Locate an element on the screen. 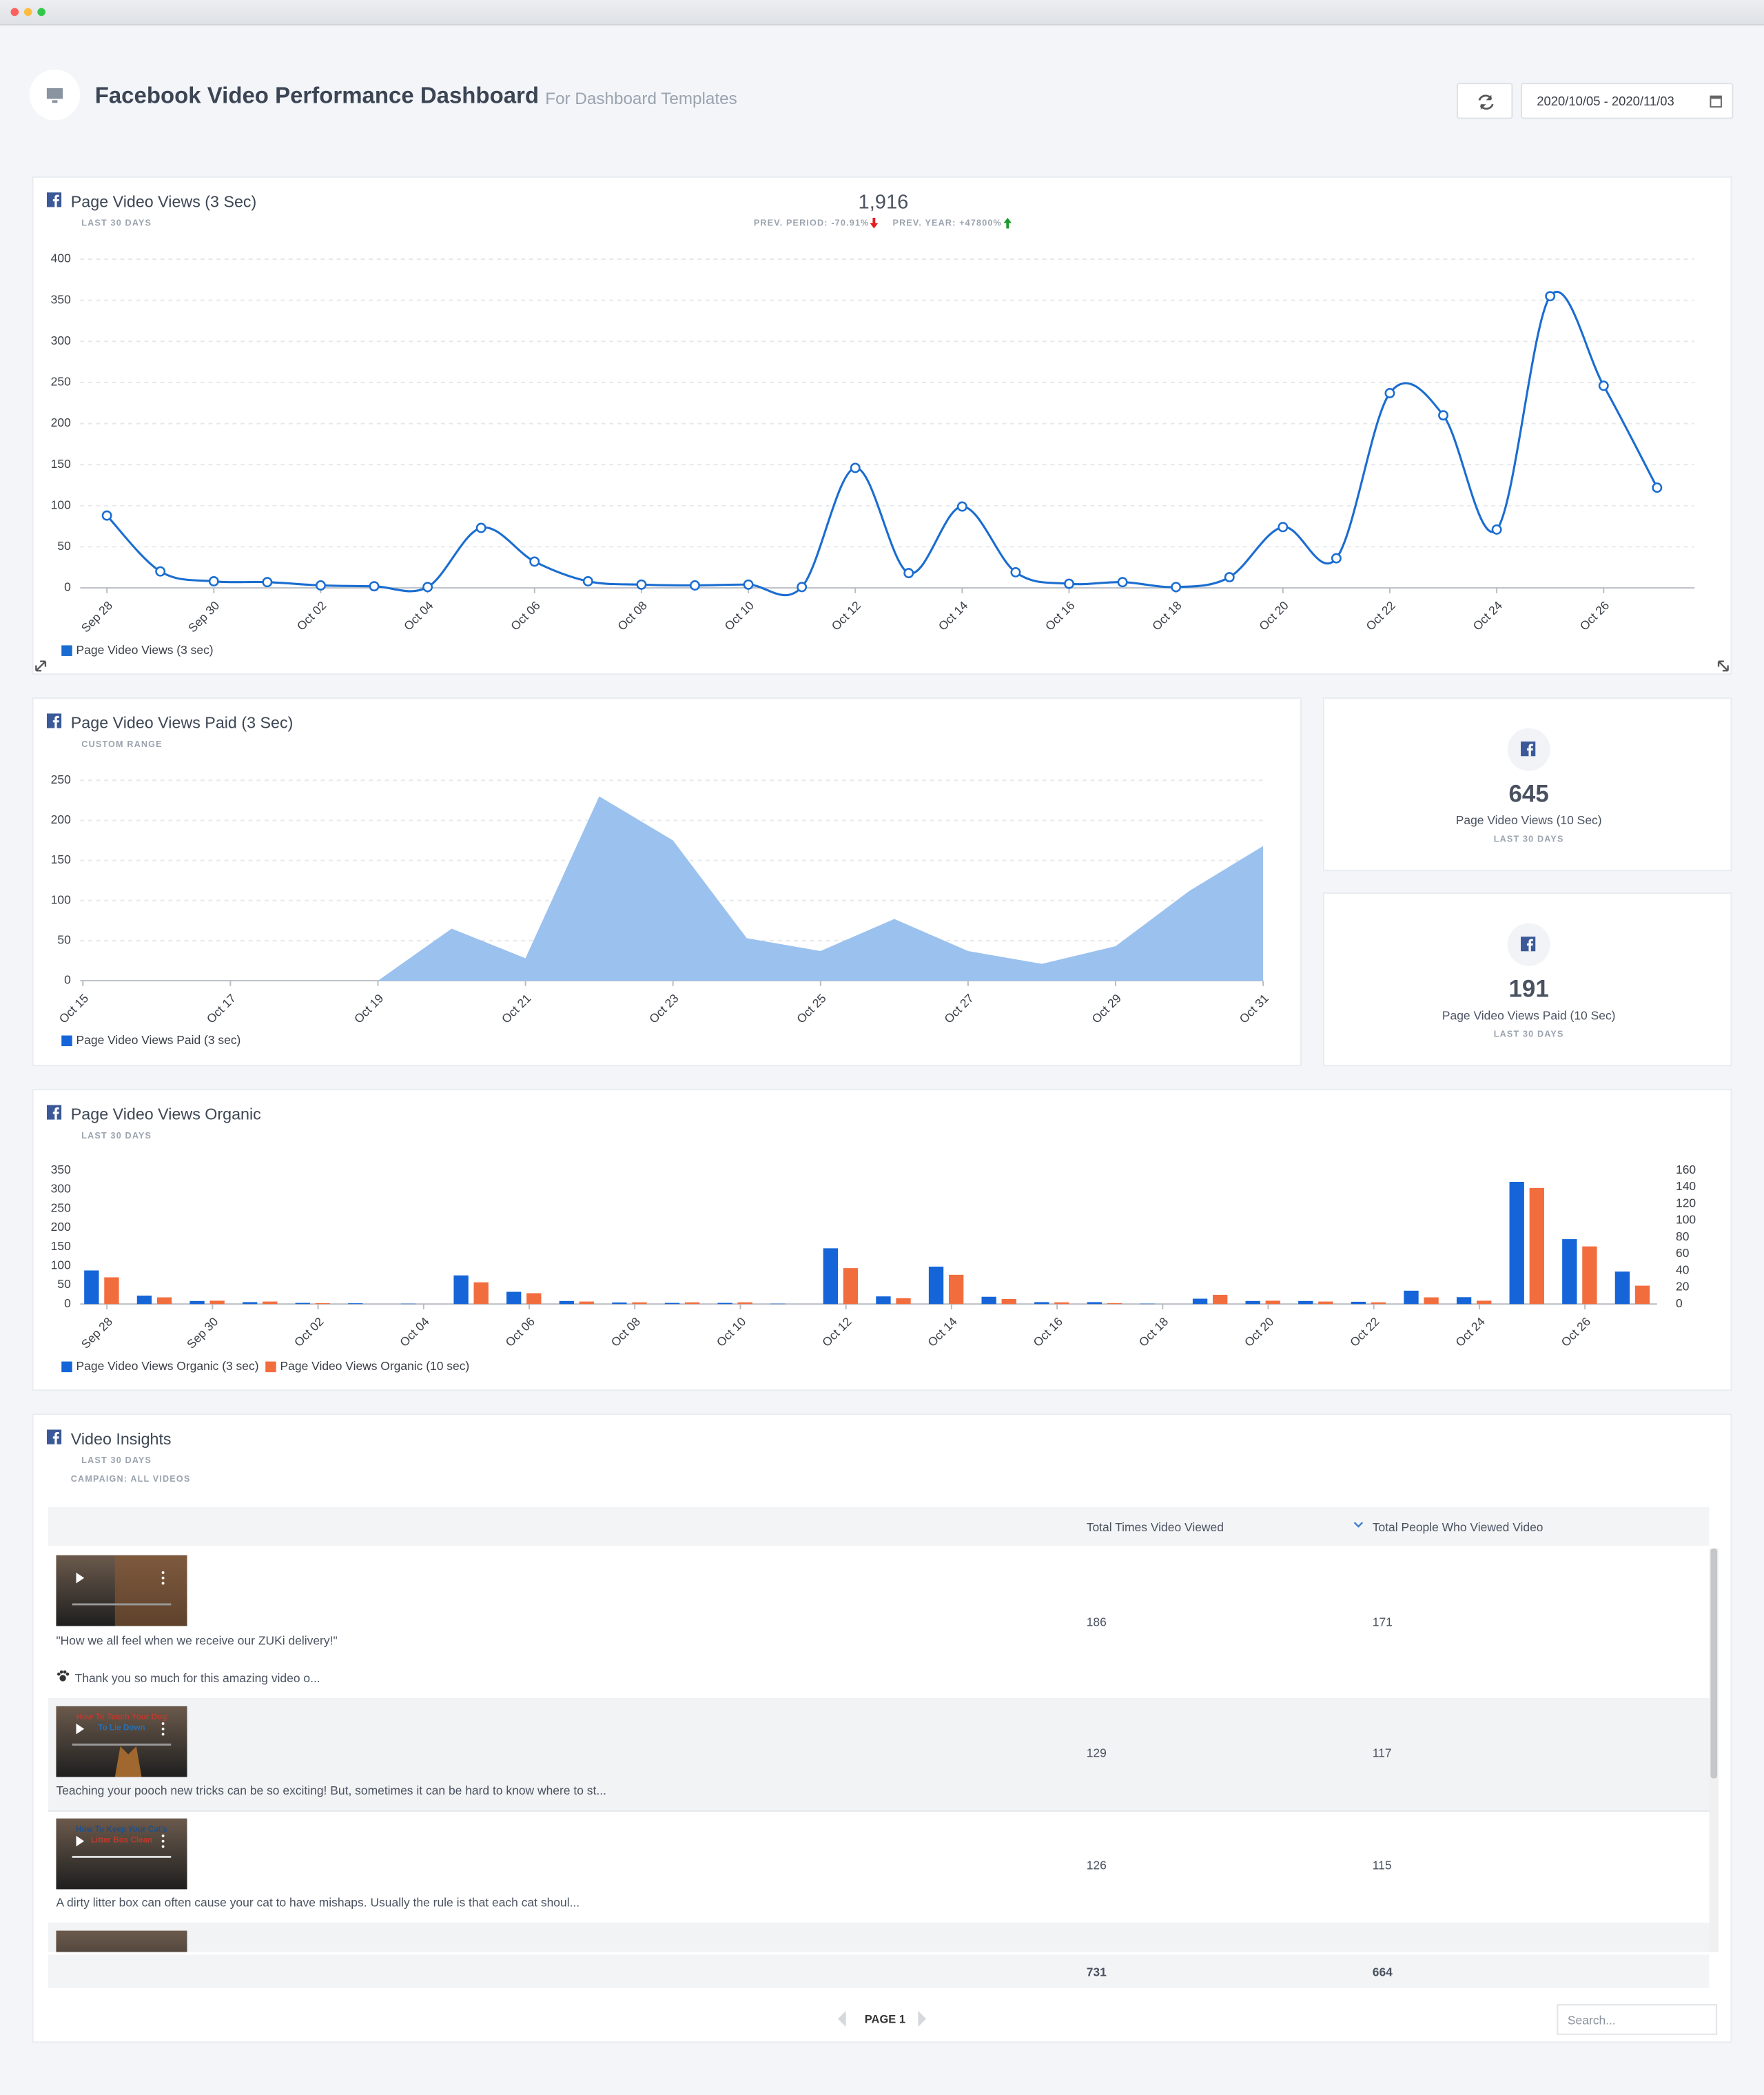  page-indicator: PAGE 1 is located at coordinates (885, 2019).